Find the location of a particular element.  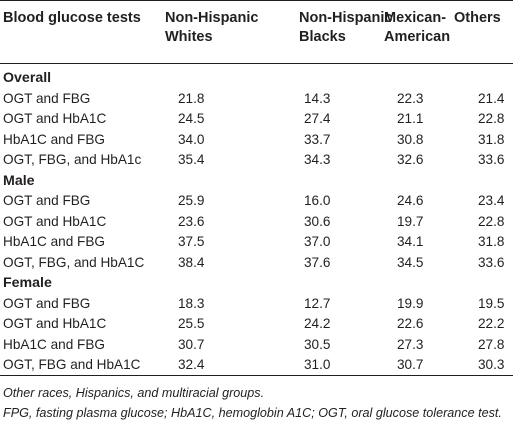

cell-value: 27.4 is located at coordinates (317, 118).